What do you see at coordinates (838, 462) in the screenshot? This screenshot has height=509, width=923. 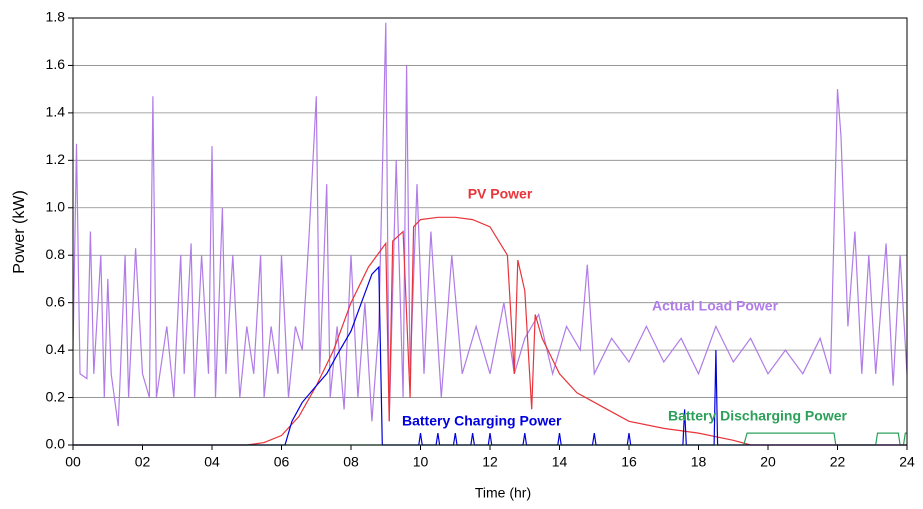 I see `x-tick-label: 22` at bounding box center [838, 462].